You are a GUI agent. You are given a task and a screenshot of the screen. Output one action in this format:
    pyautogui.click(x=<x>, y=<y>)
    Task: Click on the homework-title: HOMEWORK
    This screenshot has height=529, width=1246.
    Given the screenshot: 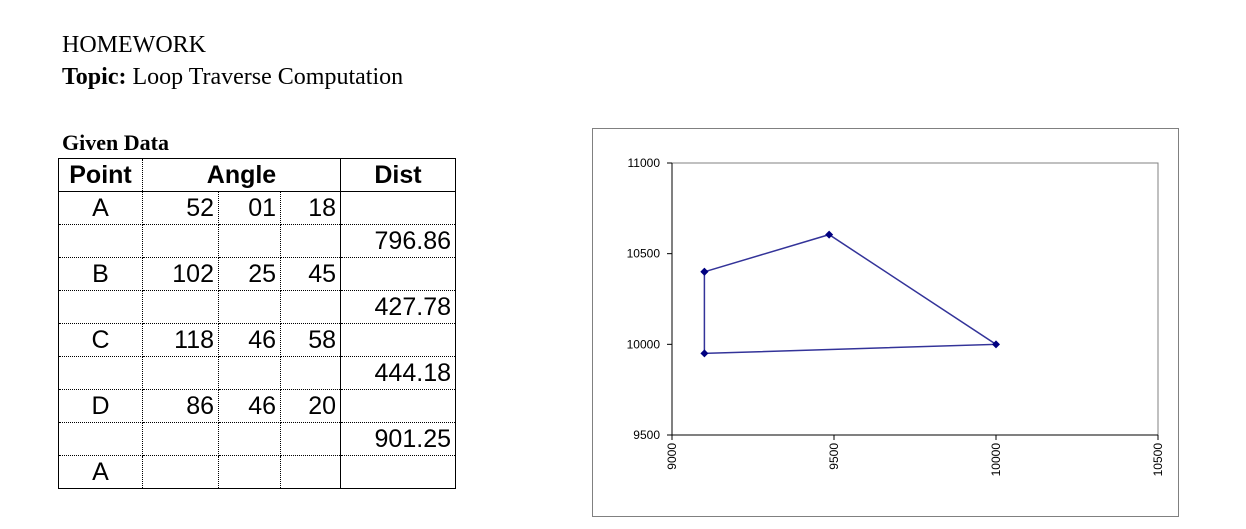 What is the action you would take?
    pyautogui.click(x=134, y=45)
    